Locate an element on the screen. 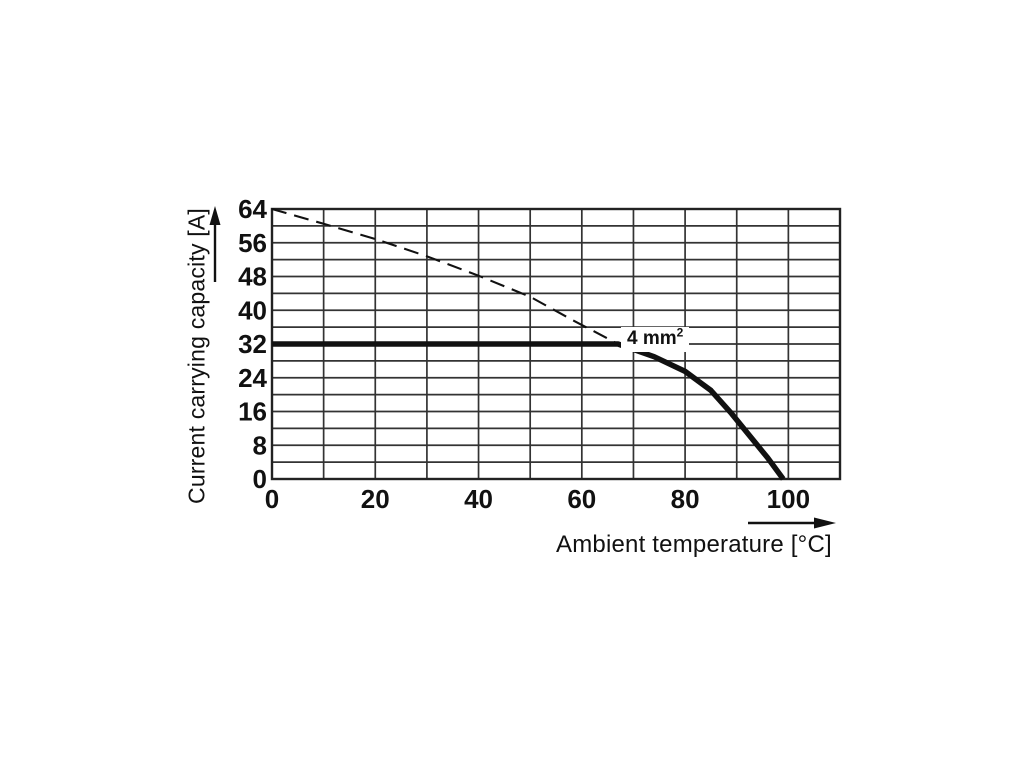 The image size is (1020, 765). y-axis-arrow-icon is located at coordinates (215, 244).